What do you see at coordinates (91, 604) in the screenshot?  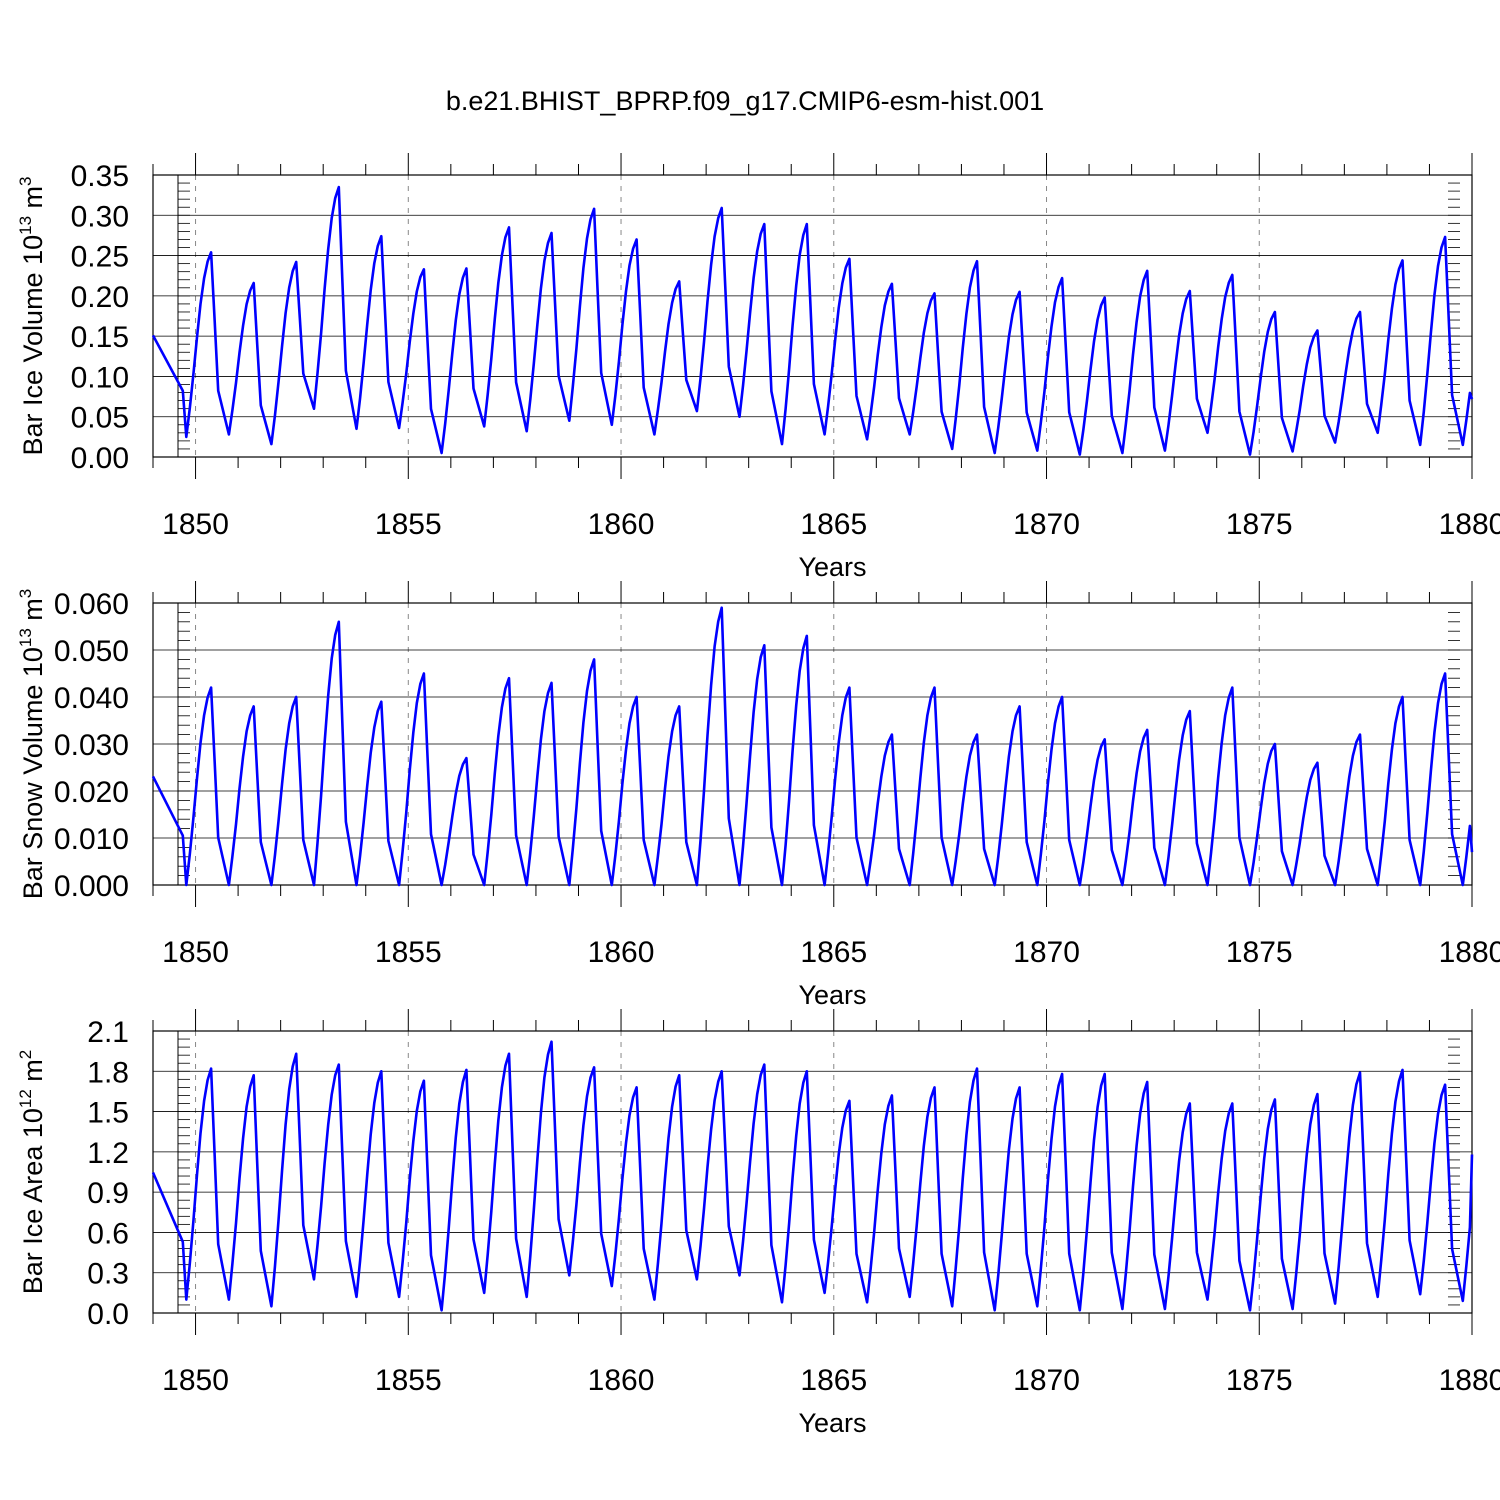 I see `y-tick-label: 0.060` at bounding box center [91, 604].